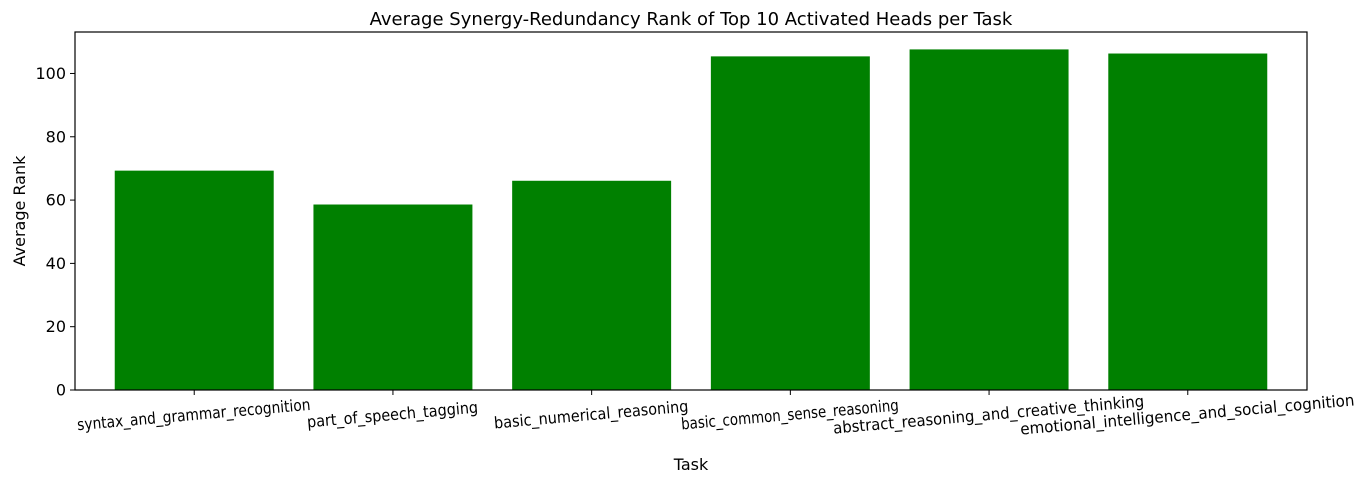 Image resolution: width=1368 pixels, height=484 pixels. What do you see at coordinates (790, 223) in the screenshot?
I see `bar-basic_common_sense_reasoning` at bounding box center [790, 223].